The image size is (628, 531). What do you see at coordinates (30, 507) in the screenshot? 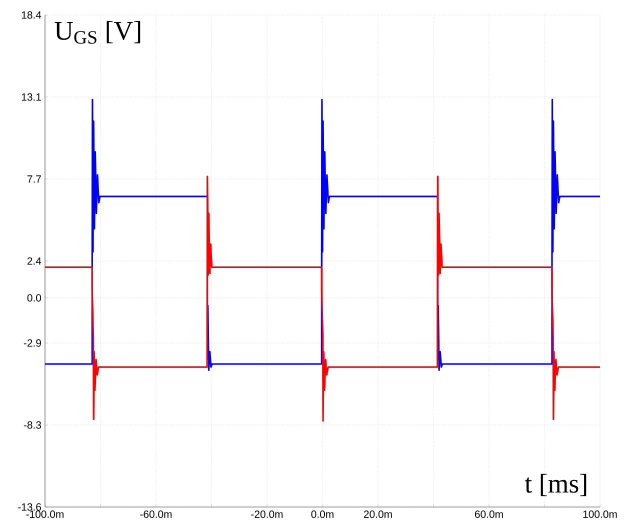
I see `y-tick-label: -13.6` at bounding box center [30, 507].